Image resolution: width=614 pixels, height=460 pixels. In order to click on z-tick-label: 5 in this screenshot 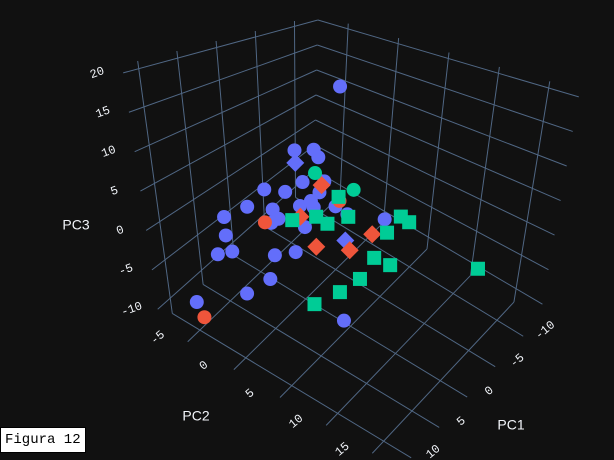, I will do `click(115, 191)`.